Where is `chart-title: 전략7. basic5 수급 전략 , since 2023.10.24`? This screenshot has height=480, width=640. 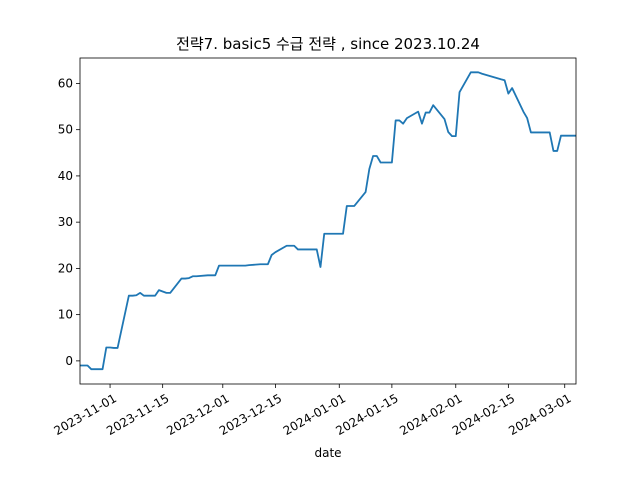
chart-title: 전략7. basic5 수급 전략 , since 2023.10.24 is located at coordinates (328, 44).